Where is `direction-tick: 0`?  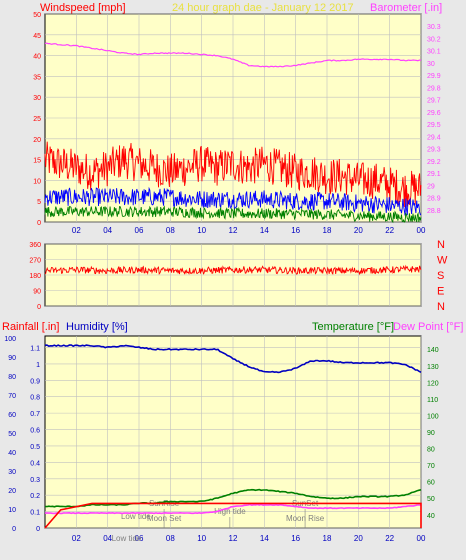 direction-tick: 0 is located at coordinates (39, 307).